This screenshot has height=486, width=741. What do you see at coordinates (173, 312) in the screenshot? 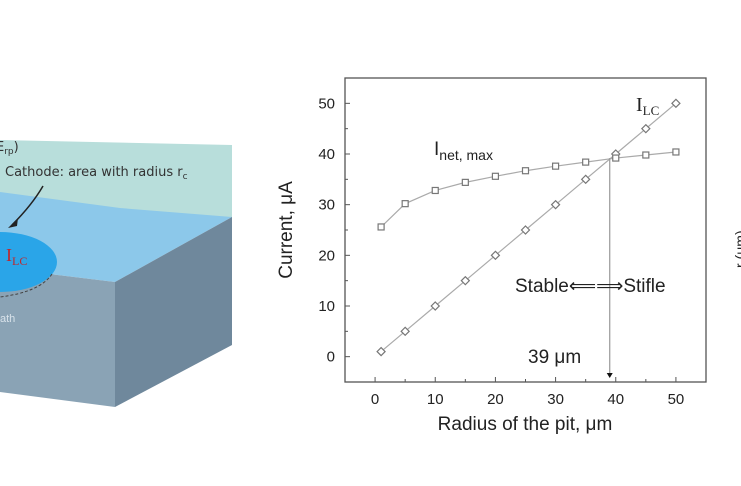
I see `side-face` at bounding box center [173, 312].